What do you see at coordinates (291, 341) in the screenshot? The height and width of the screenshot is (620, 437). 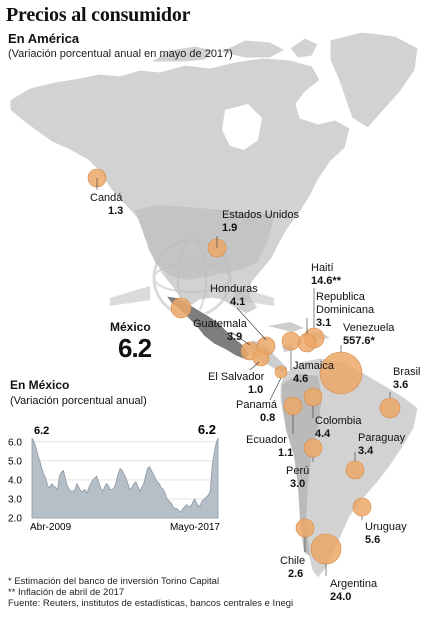 I see `bubble-jamaica` at bounding box center [291, 341].